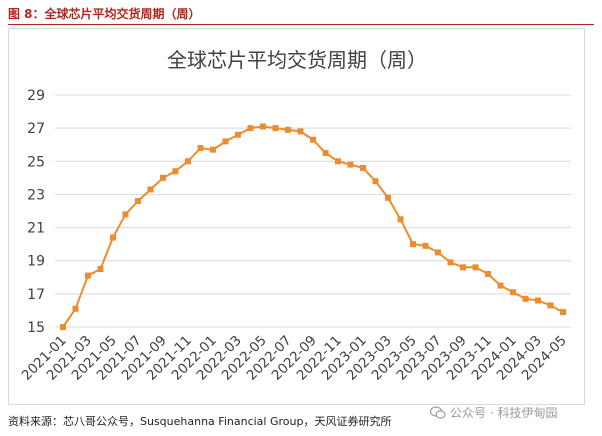  Describe the element at coordinates (504, 413) in the screenshot. I see `watermark-text: 公众号 · 科技伊甸园` at that location.